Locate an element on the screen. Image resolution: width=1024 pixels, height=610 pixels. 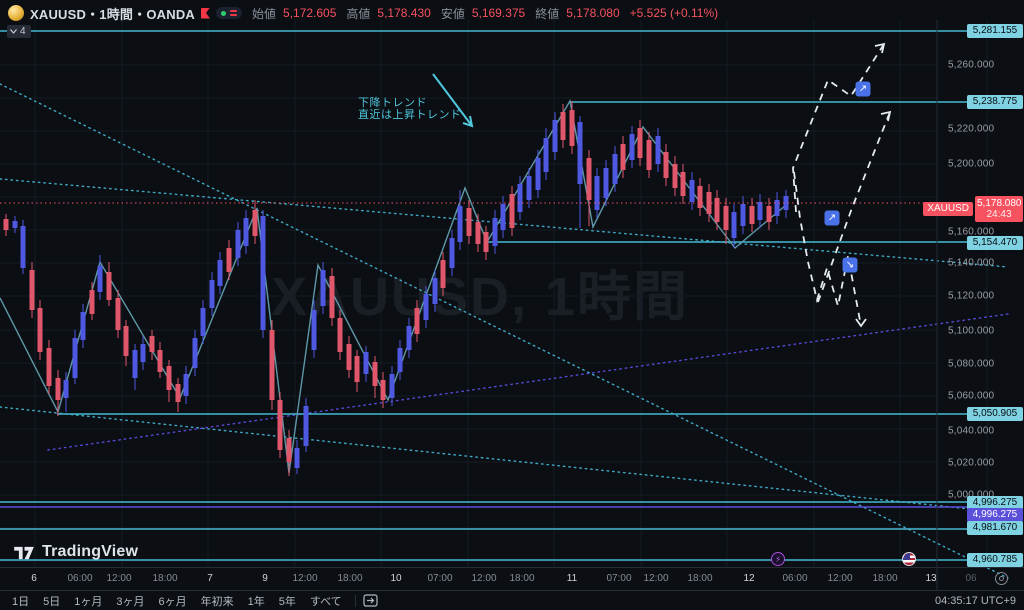
price-tick: 5,020.000 is located at coordinates (971, 463).